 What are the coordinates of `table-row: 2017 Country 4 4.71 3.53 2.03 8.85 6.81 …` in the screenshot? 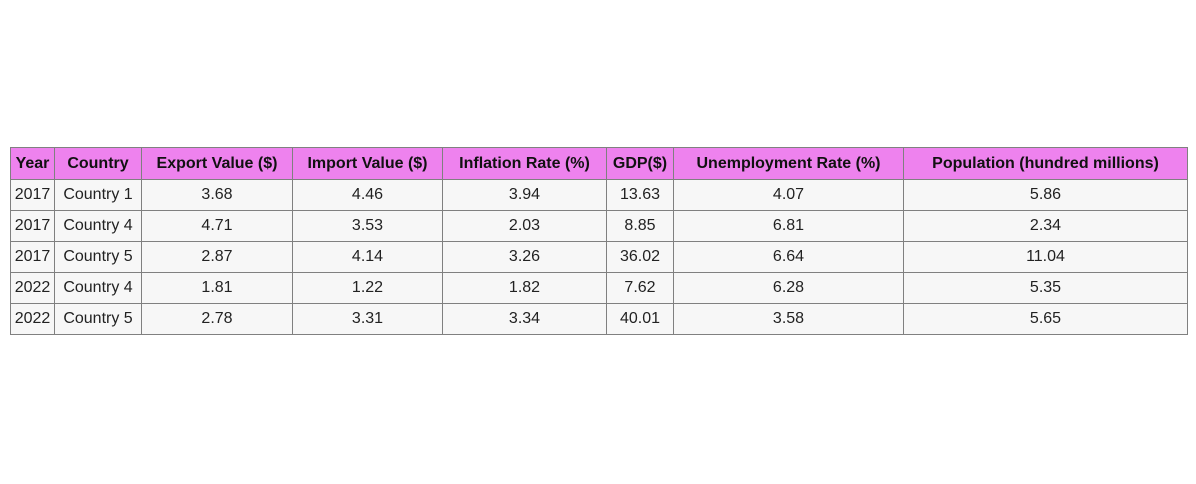 It's located at (599, 226).